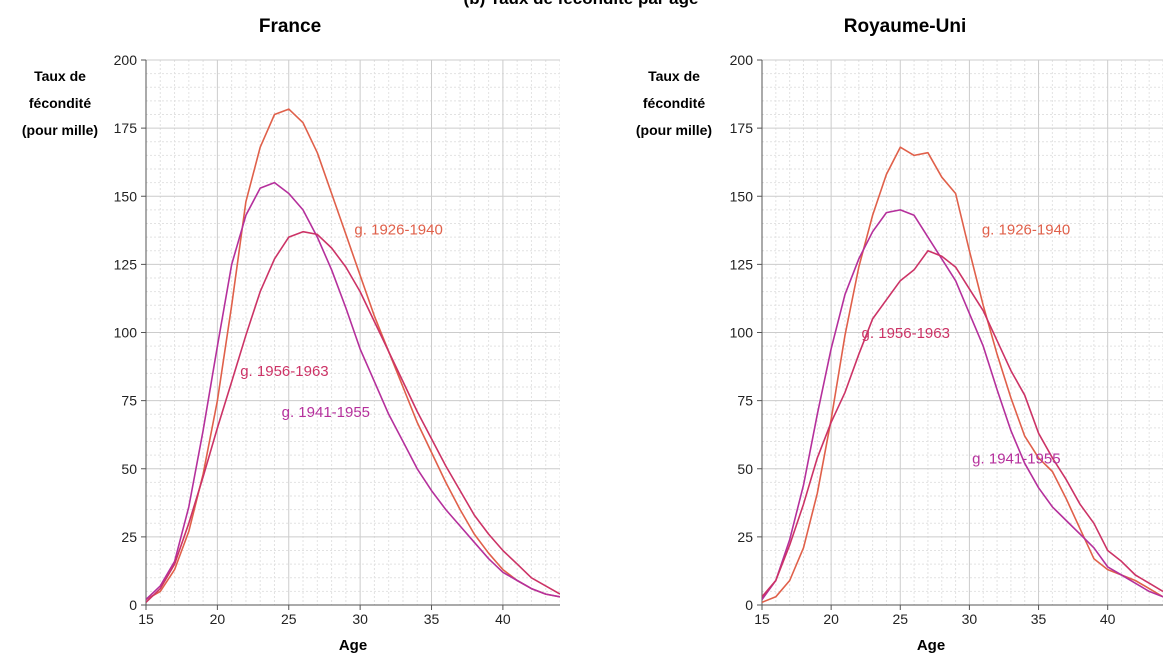 The width and height of the screenshot is (1163, 658). Describe the element at coordinates (290, 26) in the screenshot. I see `chart-title: France` at that location.